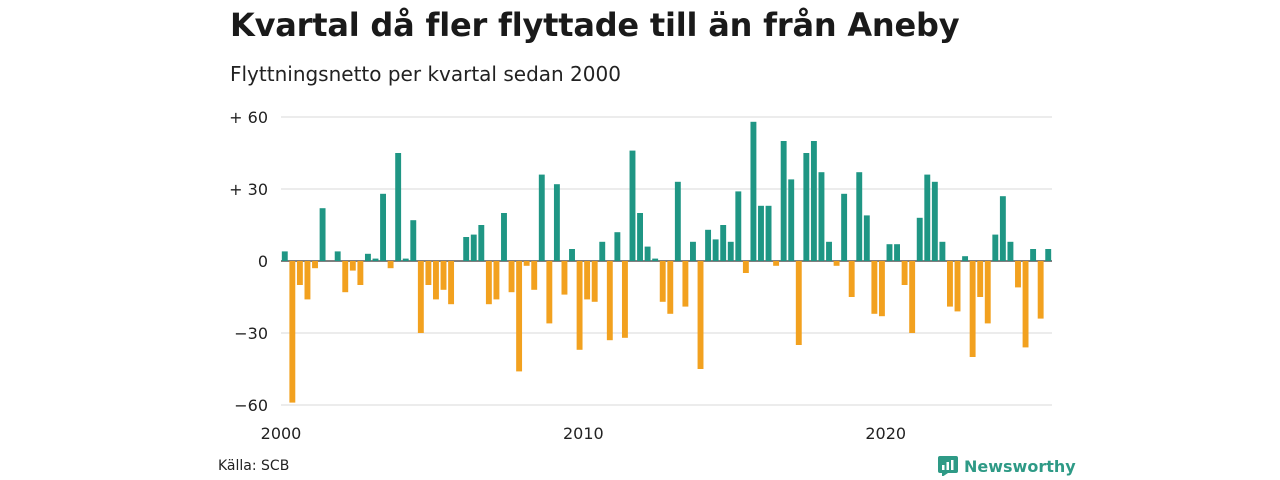  What do you see at coordinates (583, 433) in the screenshot?
I see `x-tick-label: 2010` at bounding box center [583, 433].